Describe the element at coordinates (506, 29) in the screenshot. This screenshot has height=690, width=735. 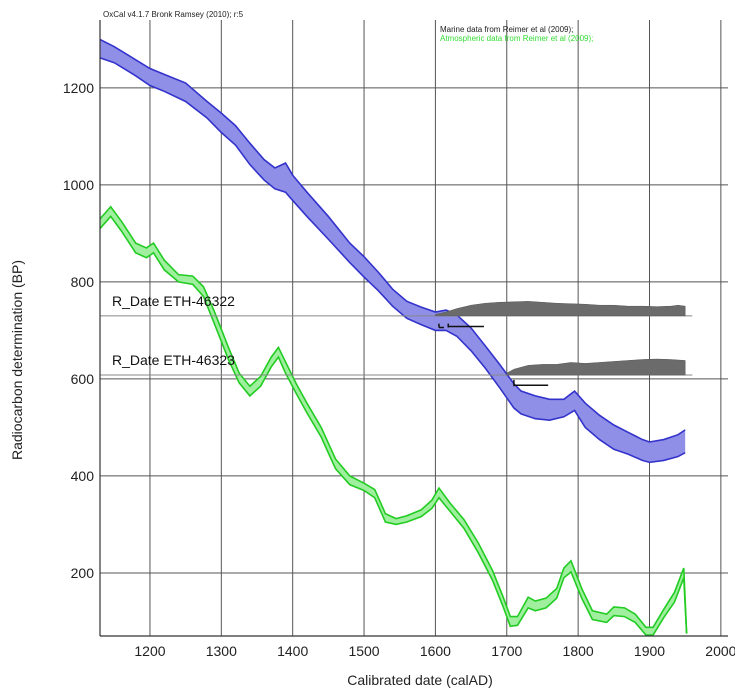
I see `legend-entry-marine: Marine data from Reimer et al (2009);` at that location.